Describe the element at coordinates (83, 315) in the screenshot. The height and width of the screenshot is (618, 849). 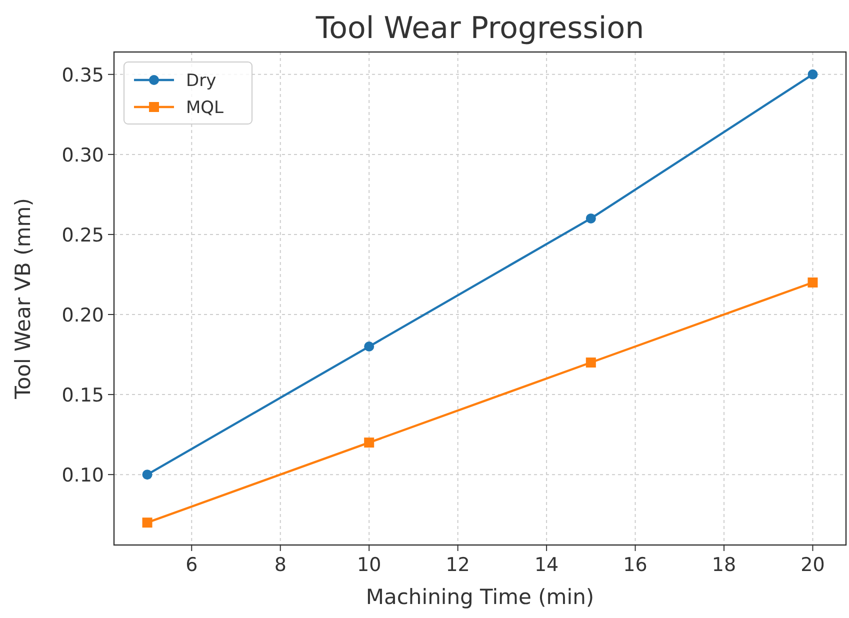
I see `y-tick-label: 0.20` at that location.